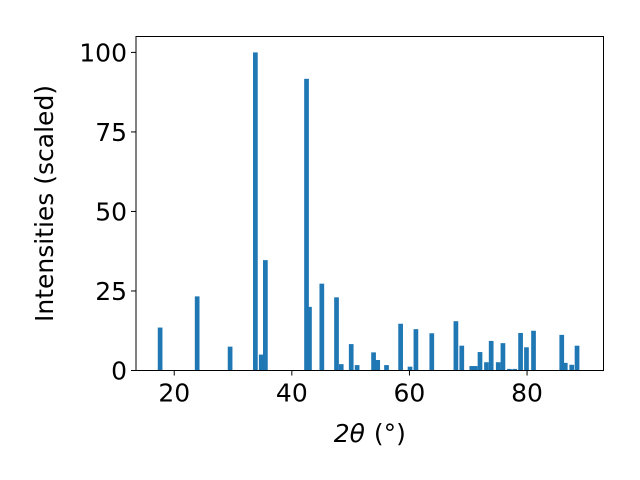 This screenshot has width=640, height=480. Describe the element at coordinates (292, 393) in the screenshot. I see `x-tick-label-40: 40` at that location.